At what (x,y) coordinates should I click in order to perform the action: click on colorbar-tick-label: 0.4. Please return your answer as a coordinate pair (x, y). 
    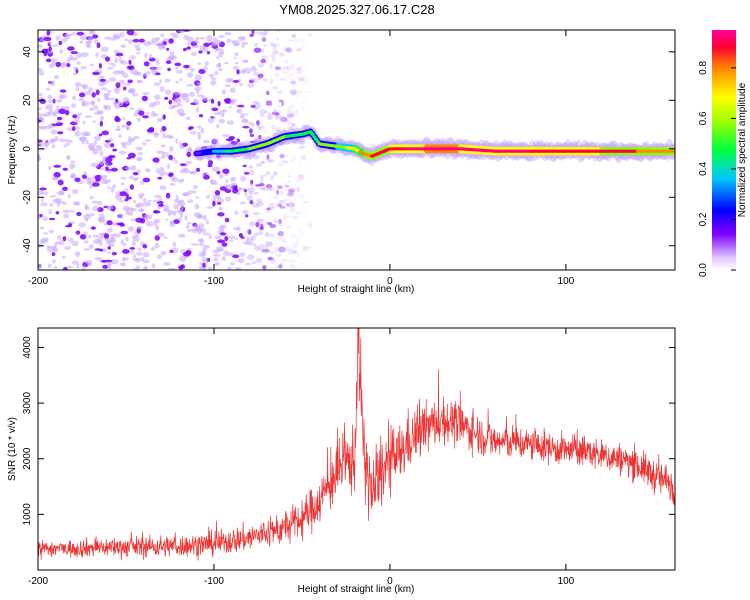
    Looking at the image, I should click on (703, 169).